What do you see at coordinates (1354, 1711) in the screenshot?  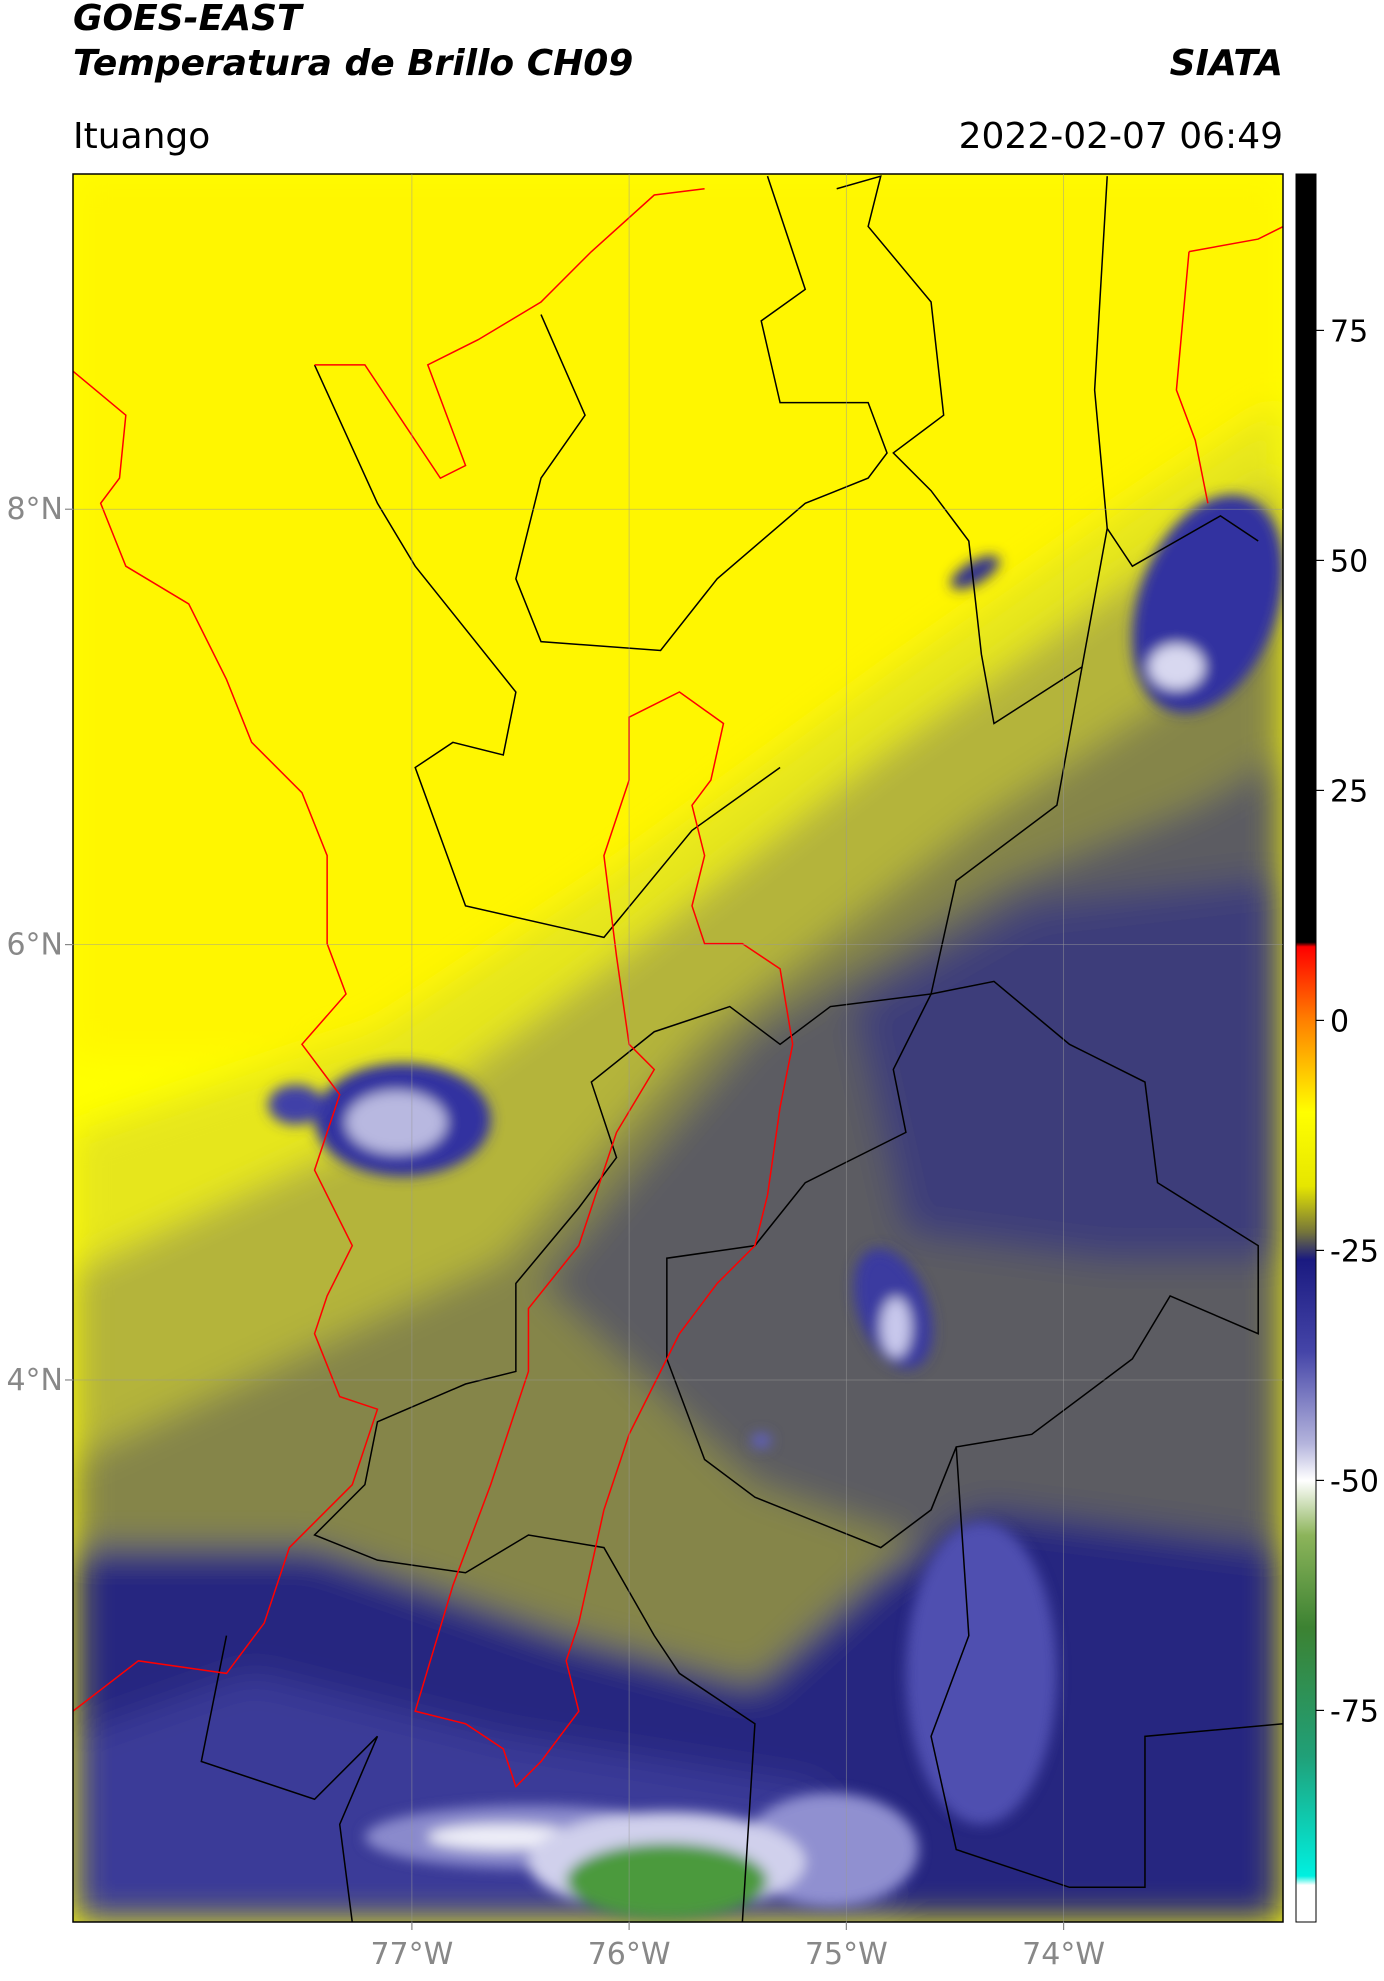 I see `colorbar-tick-label: -75` at bounding box center [1354, 1711].